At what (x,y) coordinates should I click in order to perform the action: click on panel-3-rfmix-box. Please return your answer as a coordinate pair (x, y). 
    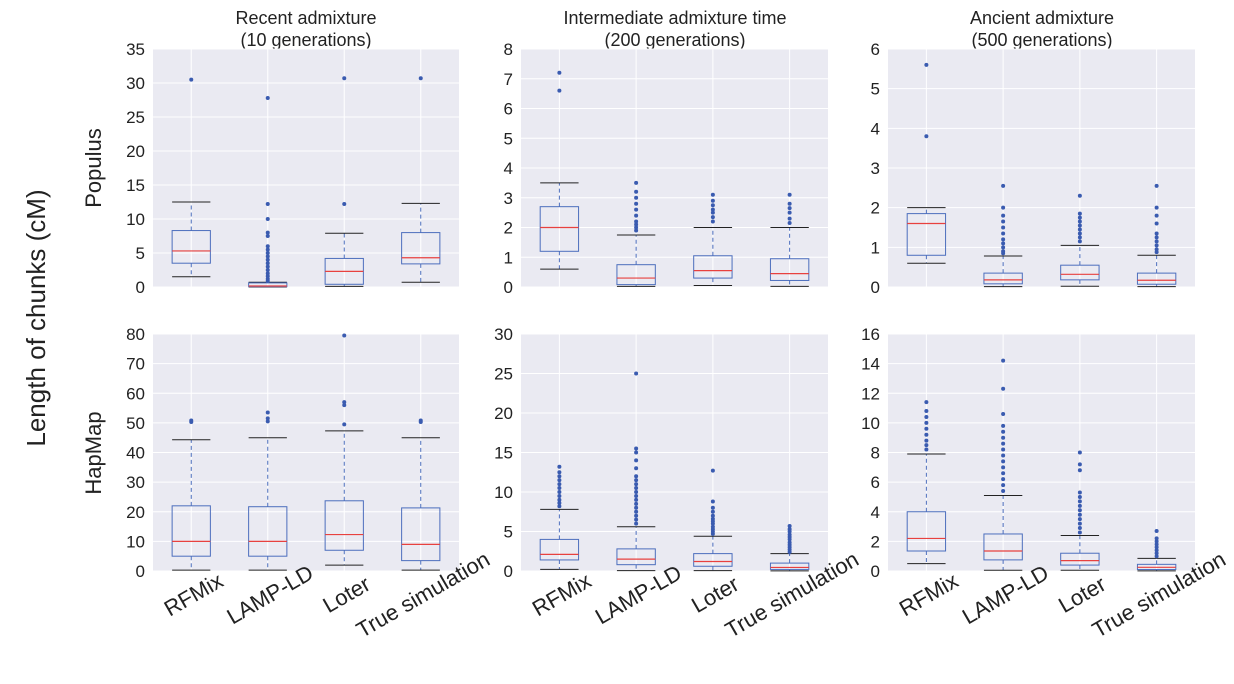
    Looking at the image, I should click on (926, 234).